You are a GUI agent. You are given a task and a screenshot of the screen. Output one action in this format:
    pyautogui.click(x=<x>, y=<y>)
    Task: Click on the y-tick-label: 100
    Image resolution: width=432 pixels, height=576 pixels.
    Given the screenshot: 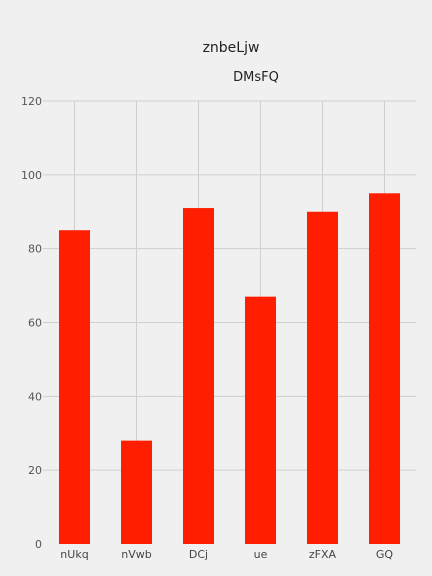 What is the action you would take?
    pyautogui.click(x=31, y=175)
    